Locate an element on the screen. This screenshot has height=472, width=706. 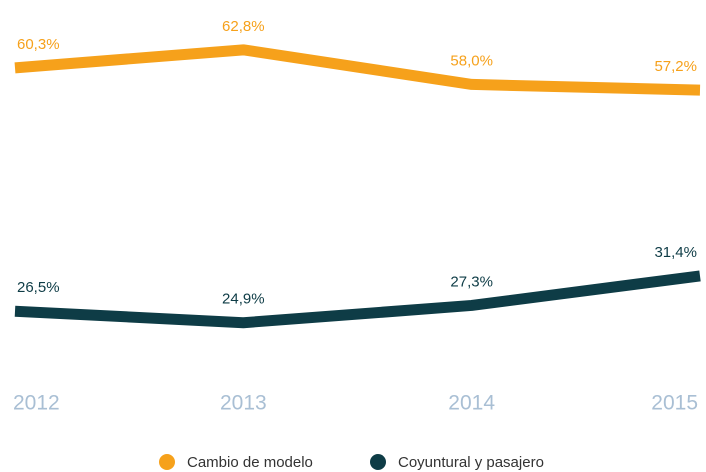
data-label: 24,9% is located at coordinates (243, 299).